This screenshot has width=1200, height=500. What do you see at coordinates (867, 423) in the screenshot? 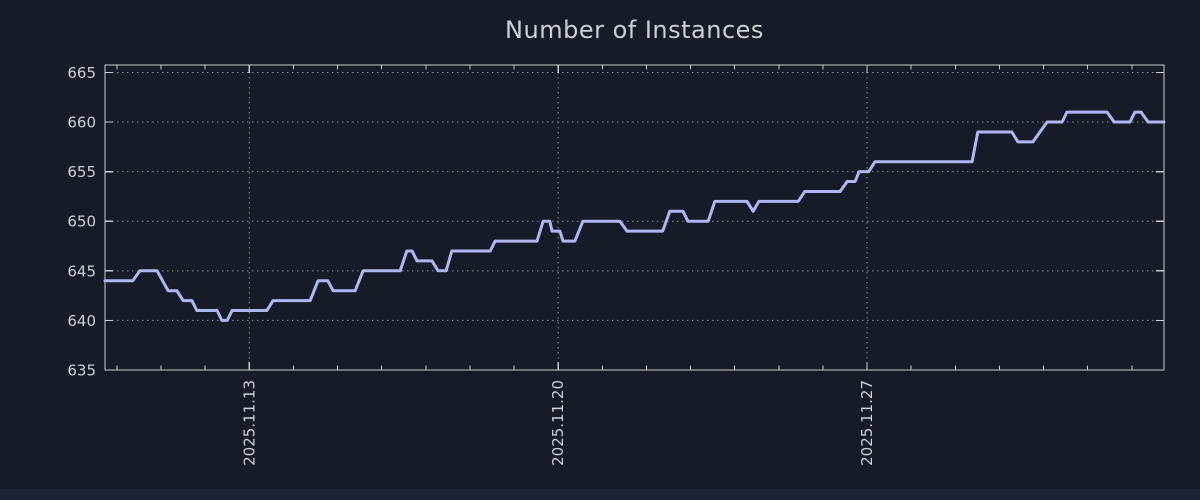
I see `x-tick-label: 2025.11.27` at bounding box center [867, 423].